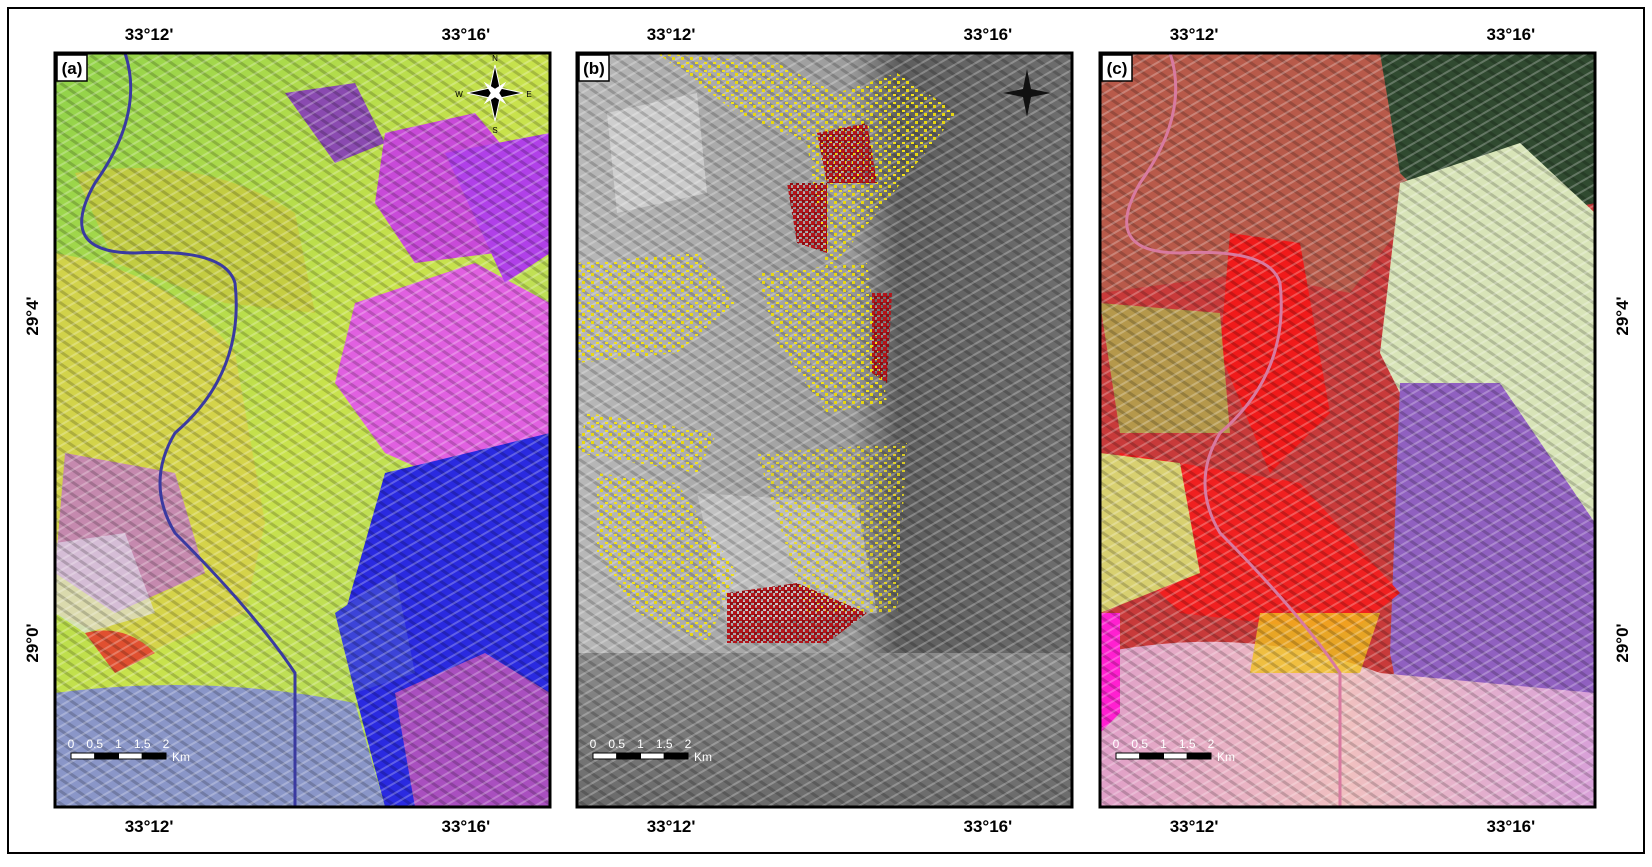 The image size is (1652, 867). What do you see at coordinates (459, 94) in the screenshot?
I see `compass-letter: W` at bounding box center [459, 94].